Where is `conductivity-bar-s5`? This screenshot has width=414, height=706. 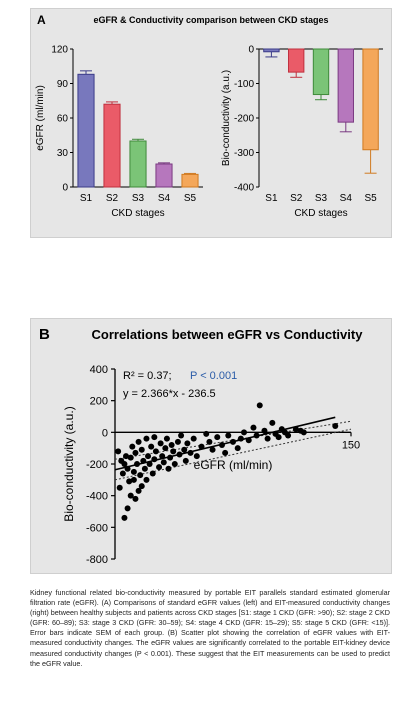 conductivity-bar-s5 is located at coordinates (370, 99).